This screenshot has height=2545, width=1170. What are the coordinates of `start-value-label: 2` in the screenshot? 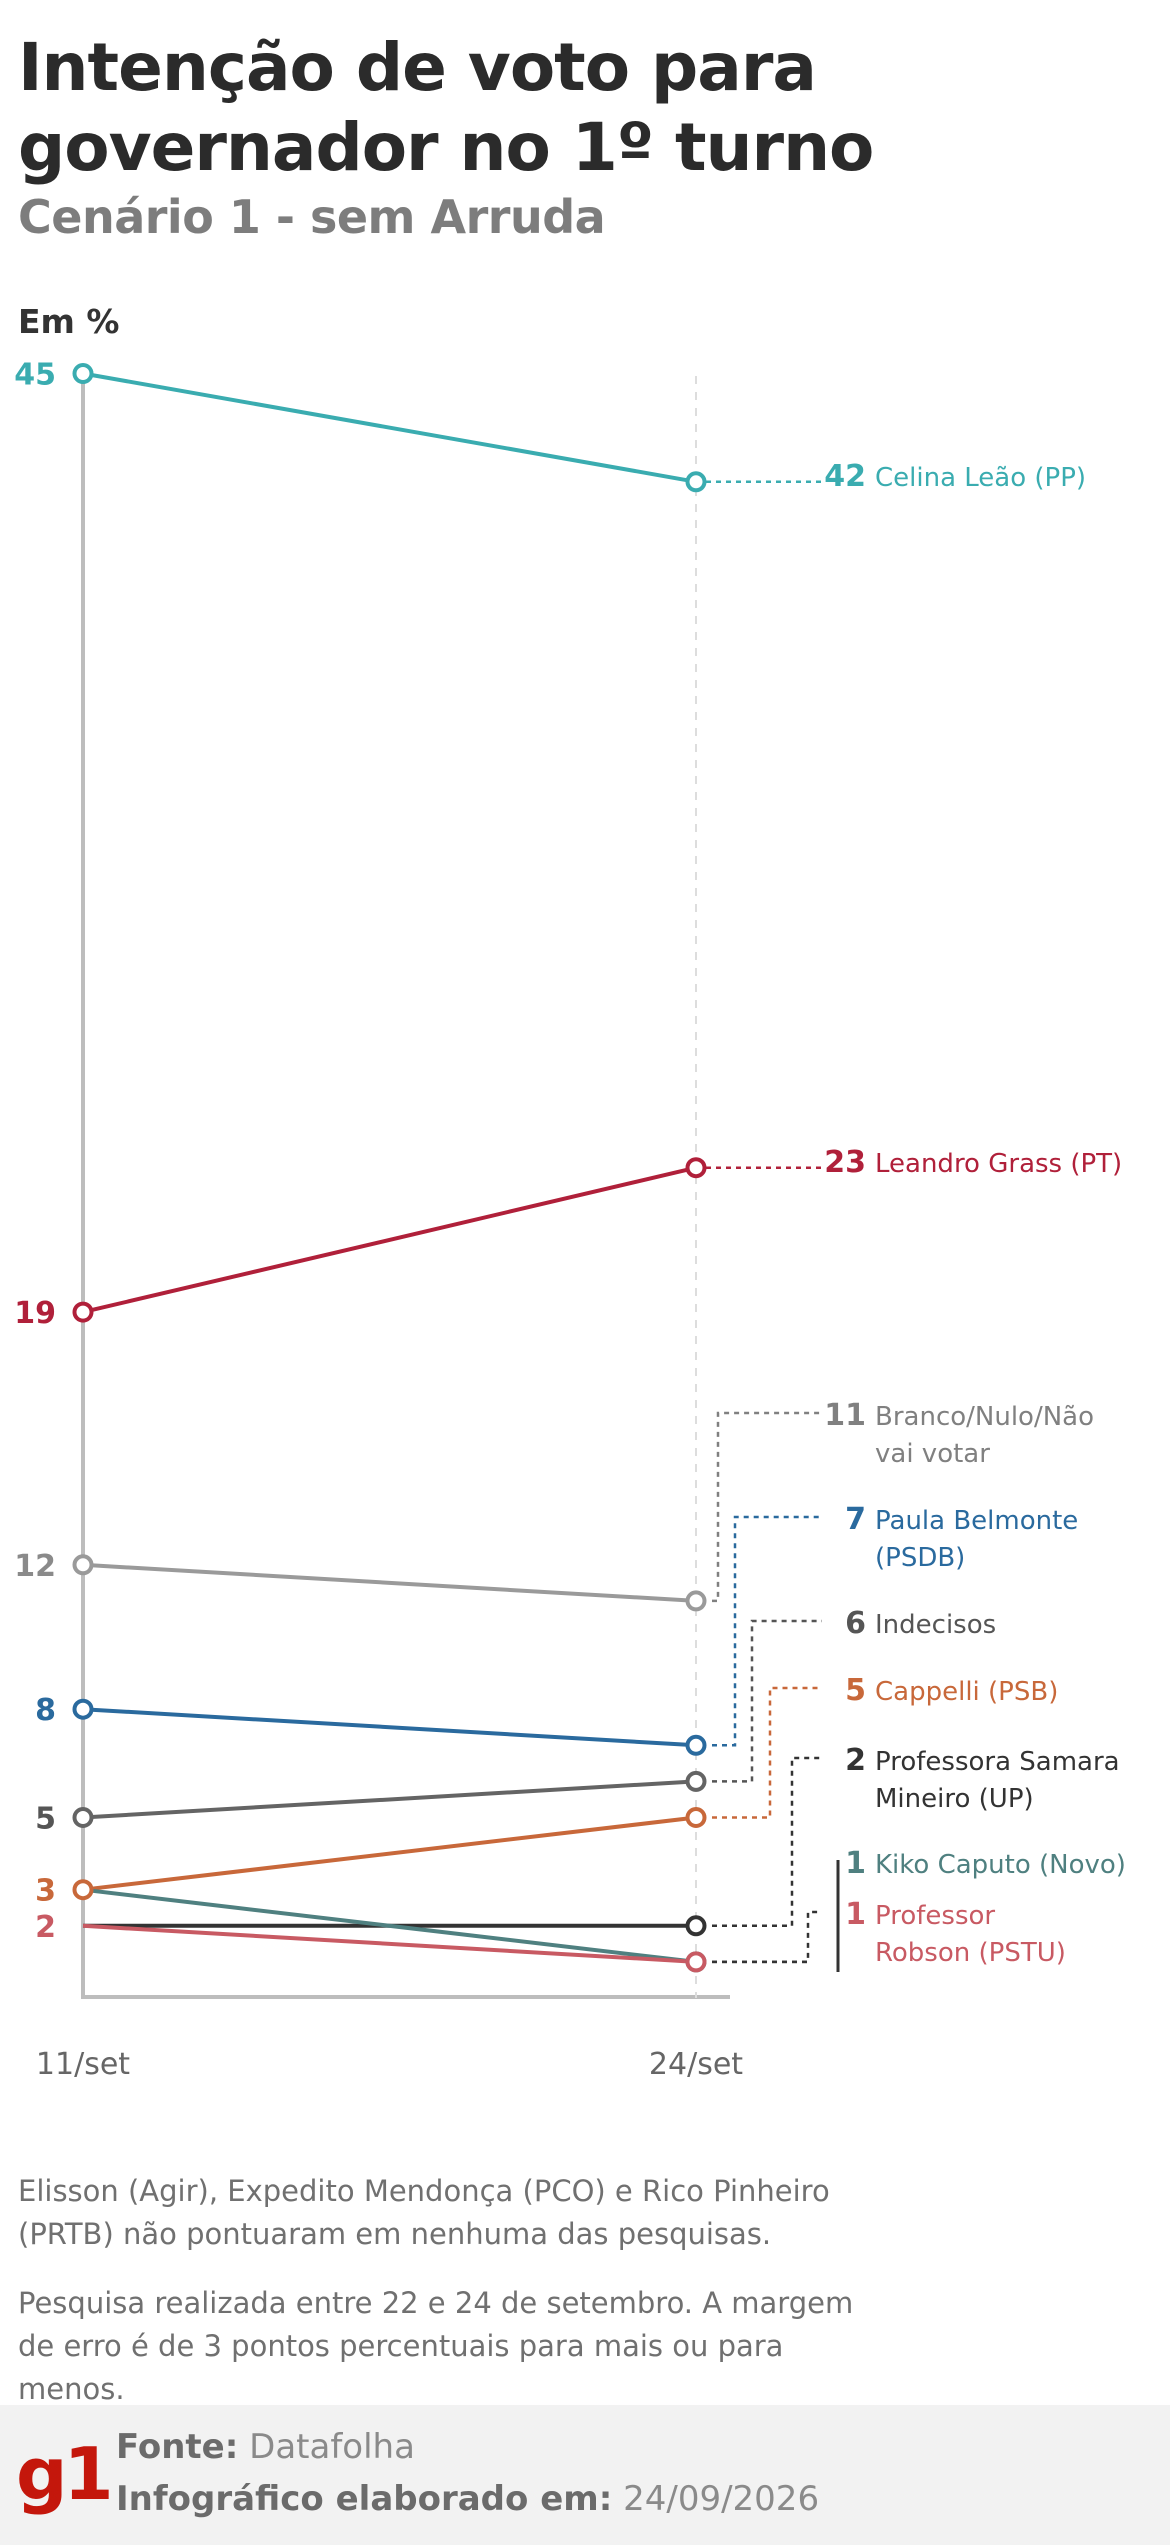 It's located at (45, 1927).